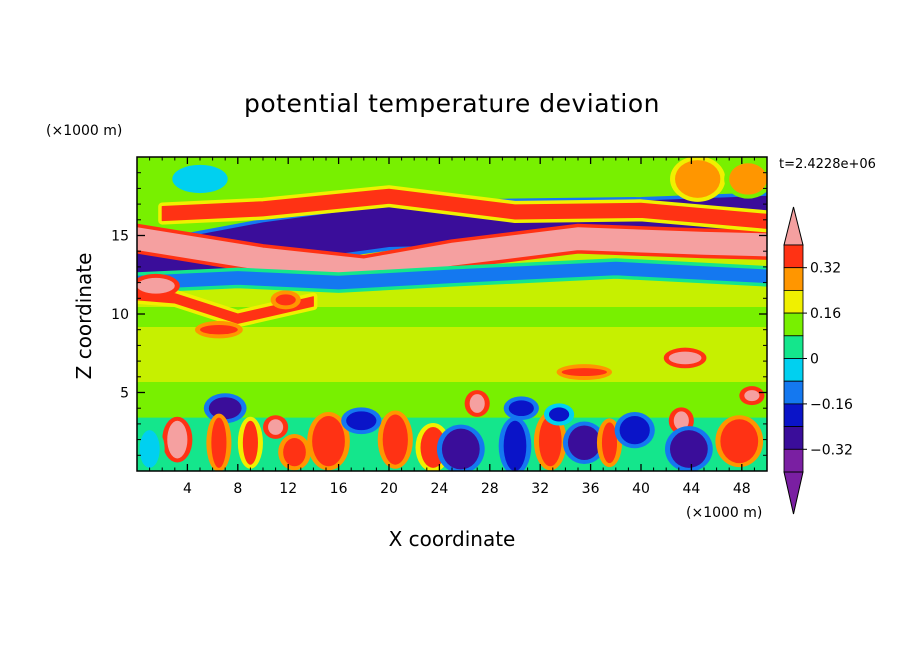  What do you see at coordinates (84, 316) in the screenshot?
I see `y-axis-label: Z coordinate` at bounding box center [84, 316].